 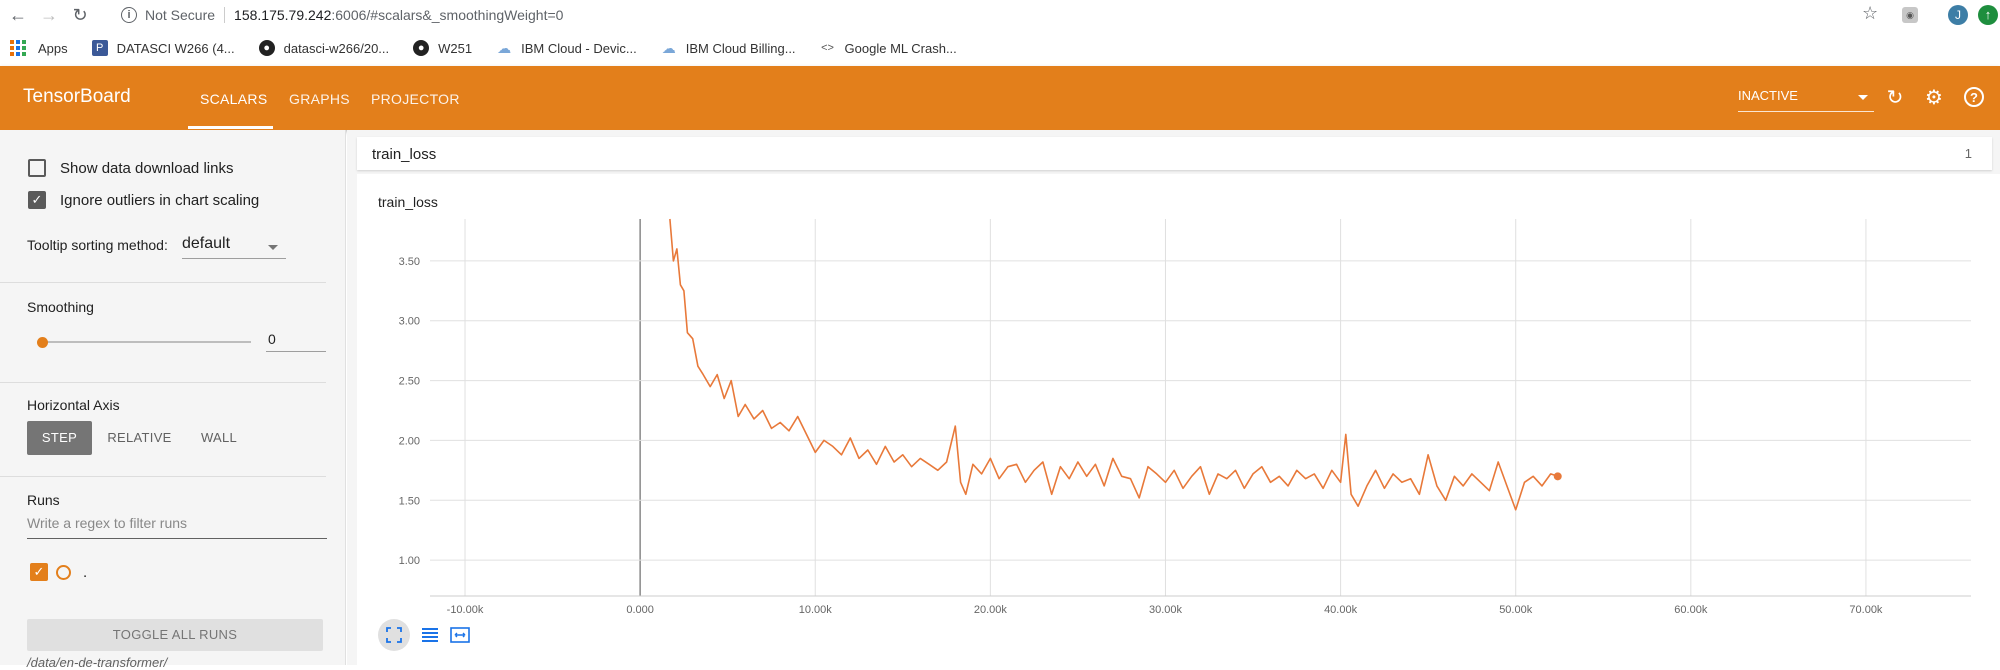 I want to click on tooltip-sorting-select: default, so click(x=234, y=247).